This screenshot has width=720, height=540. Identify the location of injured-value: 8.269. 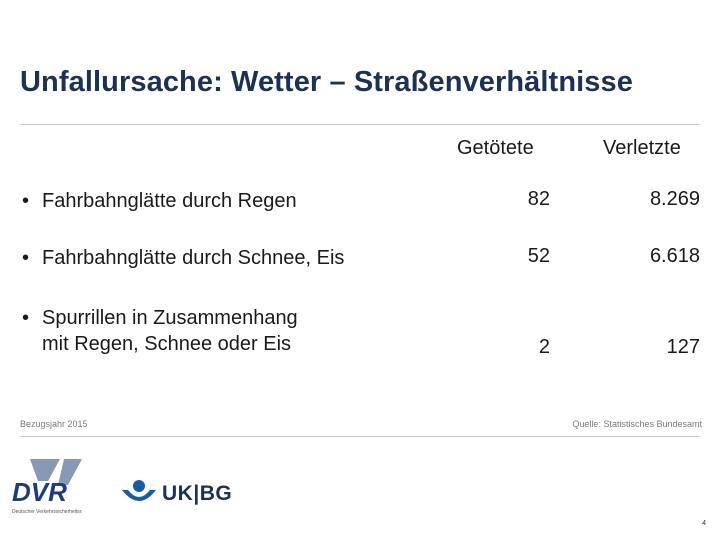
(674, 199).